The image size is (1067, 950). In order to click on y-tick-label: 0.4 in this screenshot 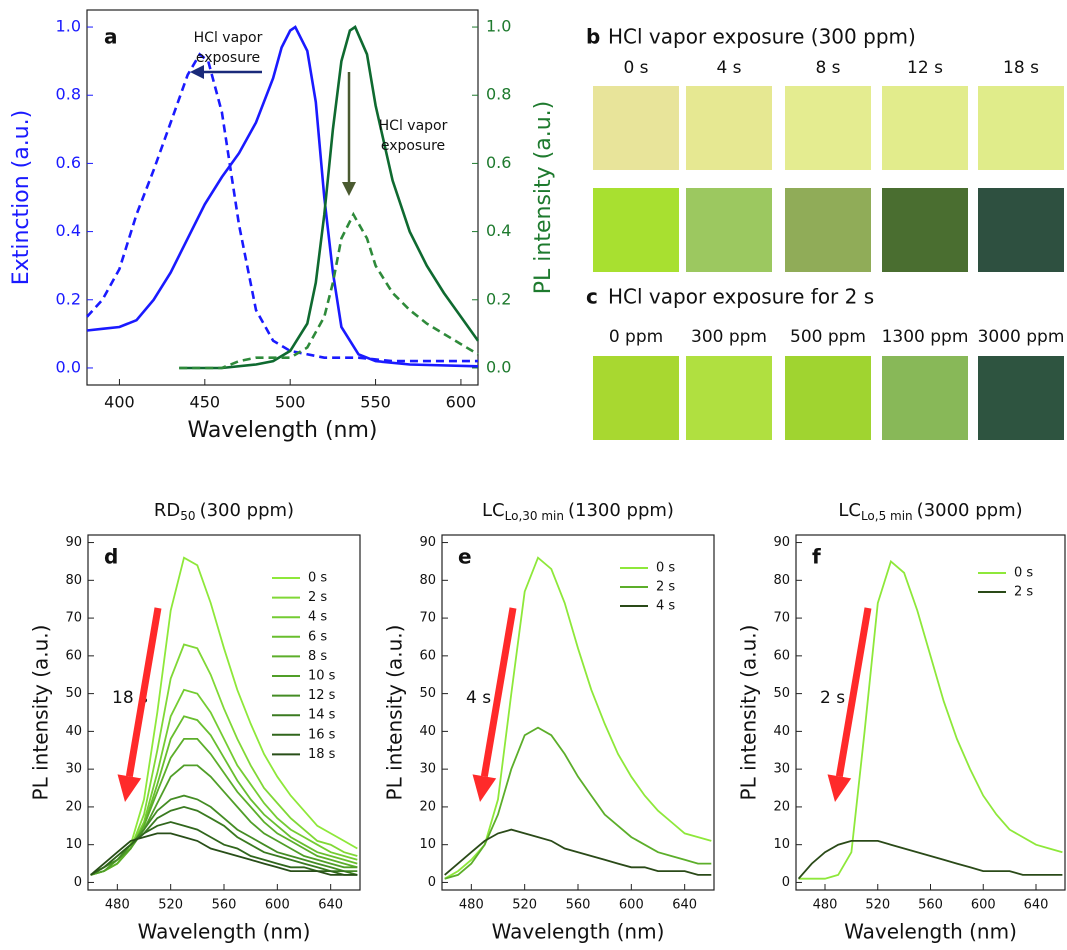, I will do `click(68, 230)`.